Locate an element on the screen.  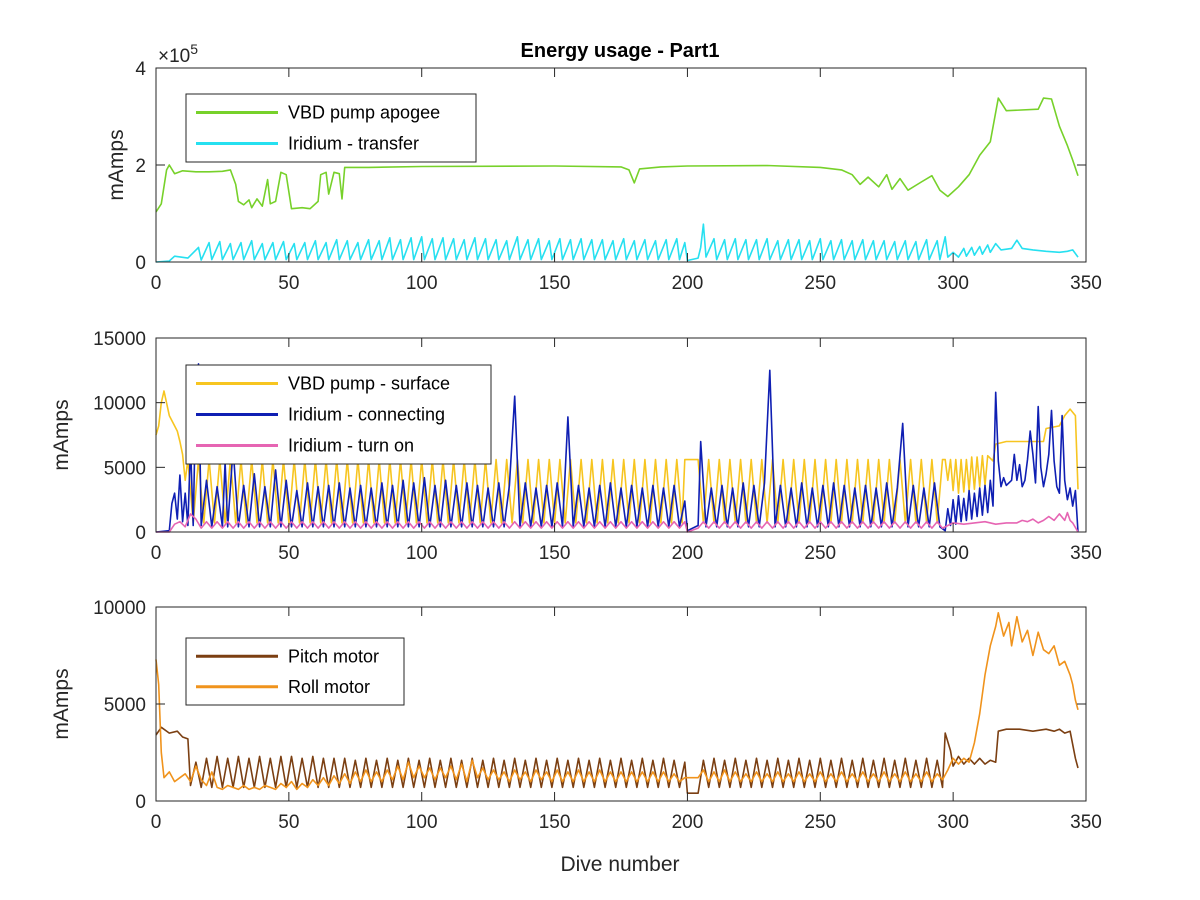
y-tick-label: 4 is located at coordinates (140, 69).